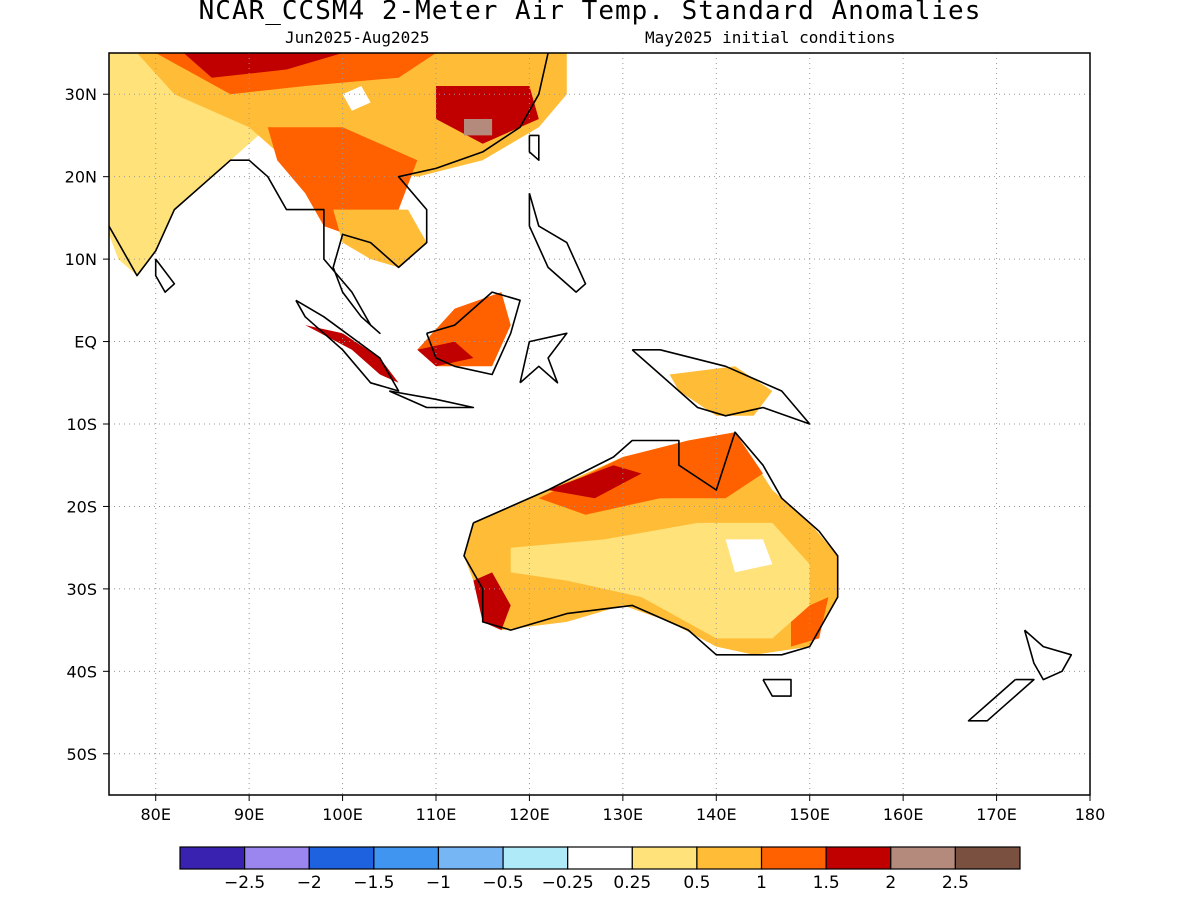 This screenshot has width=1200, height=900. Describe the element at coordinates (81, 177) in the screenshot. I see `lat-tick-label: 20N` at that location.